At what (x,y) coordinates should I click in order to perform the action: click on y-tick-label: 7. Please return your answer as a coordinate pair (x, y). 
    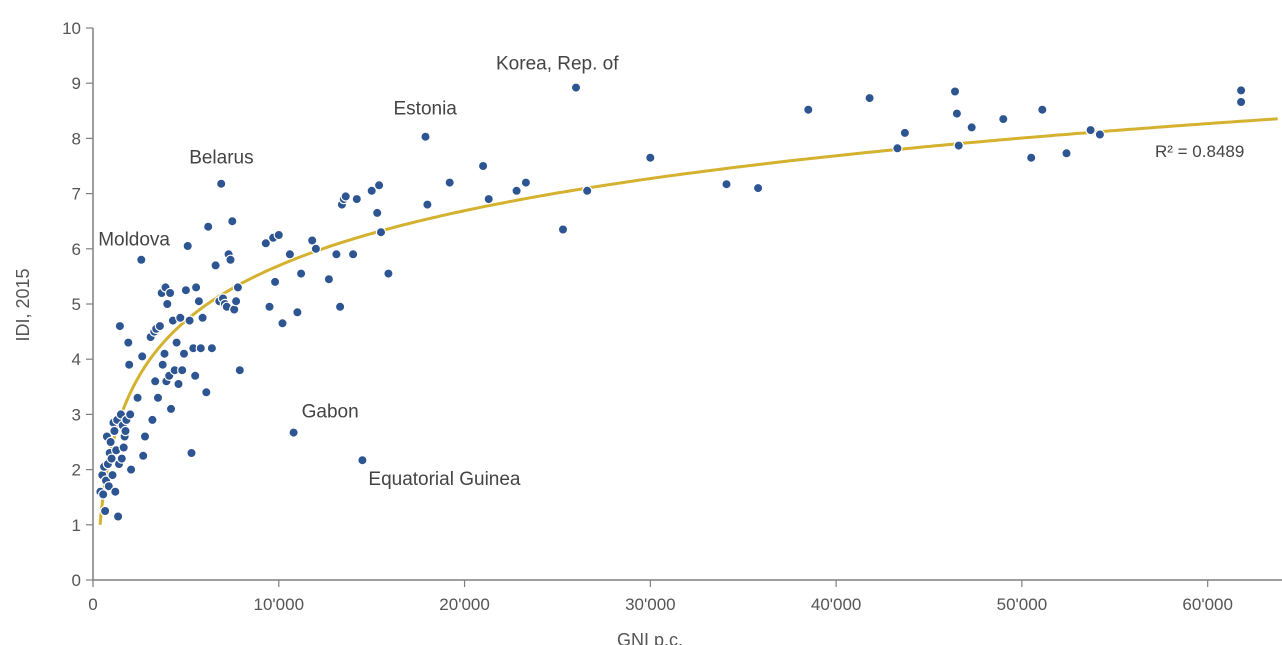
    Looking at the image, I should click on (76, 194).